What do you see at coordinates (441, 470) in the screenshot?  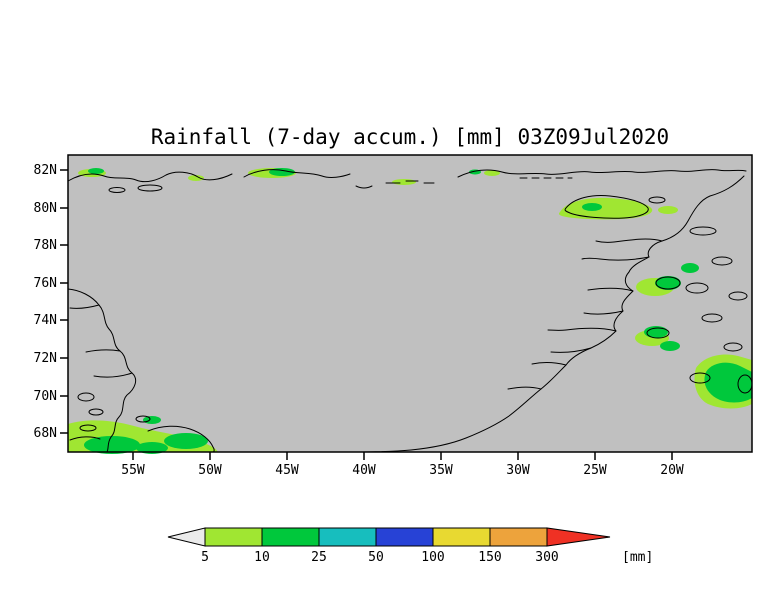 I see `lon-label: 35W` at bounding box center [441, 470].